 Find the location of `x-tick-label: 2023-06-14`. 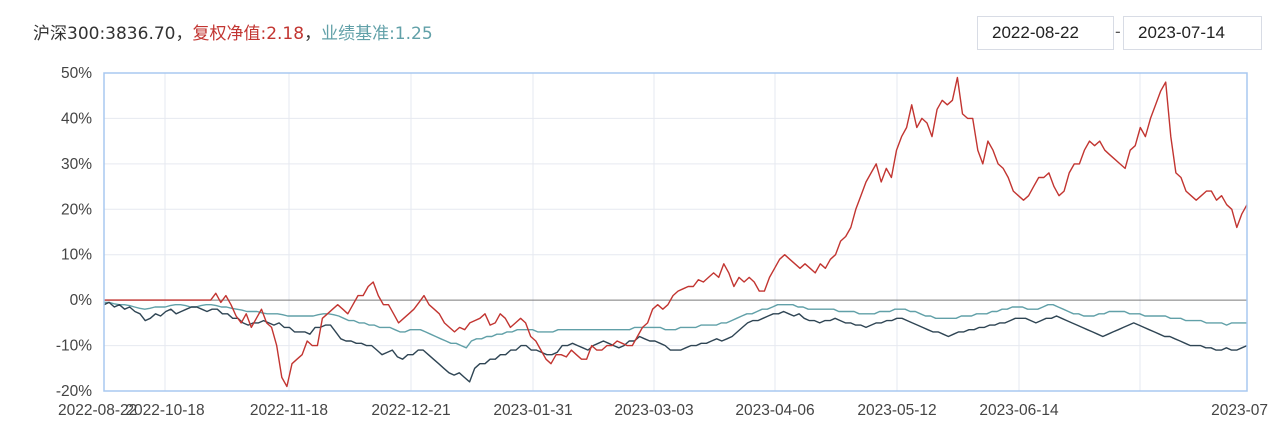

x-tick-label: 2023-06-14 is located at coordinates (1019, 410).